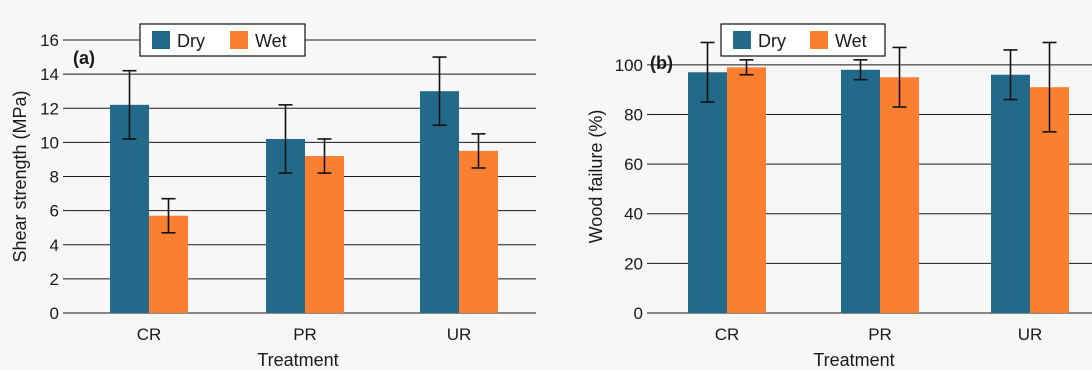 This screenshot has width=1092, height=370. I want to click on y-axis-title: Wood failure (%), so click(596, 177).